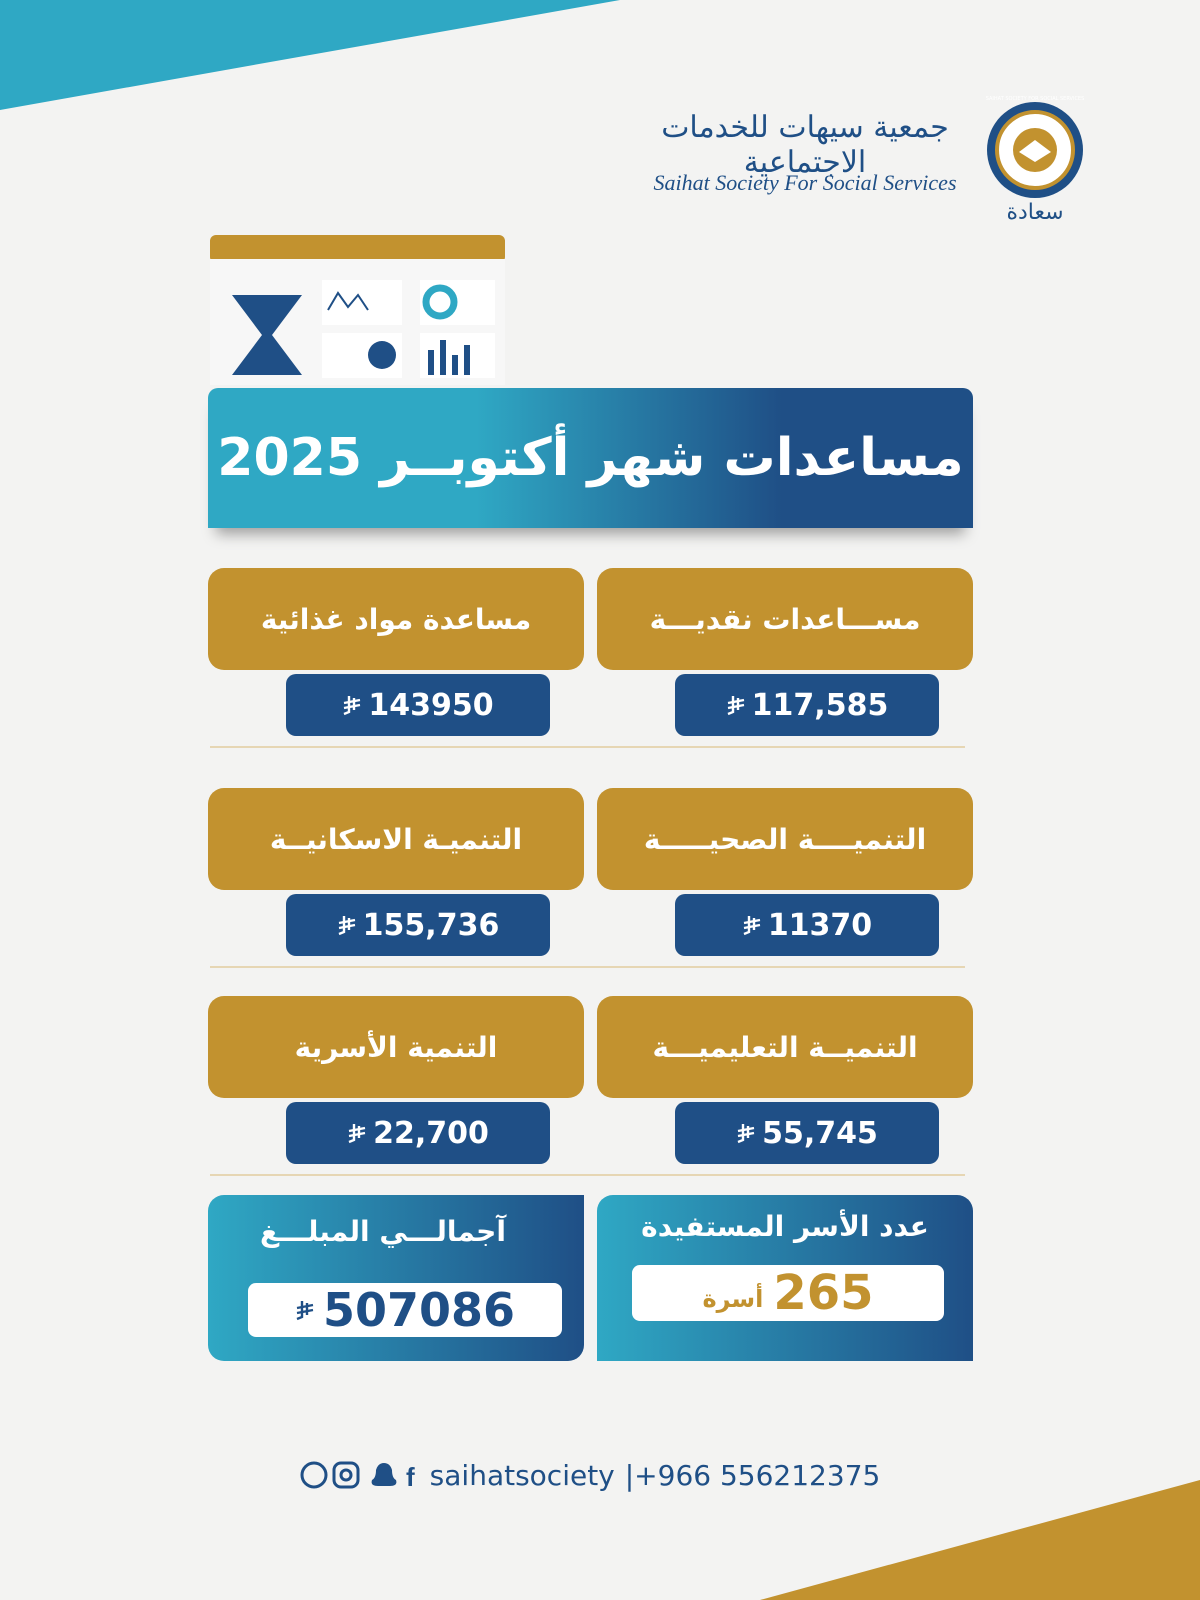 The width and height of the screenshot is (1200, 1600). Describe the element at coordinates (419, 1310) in the screenshot. I see `total-amount: 507086` at that location.